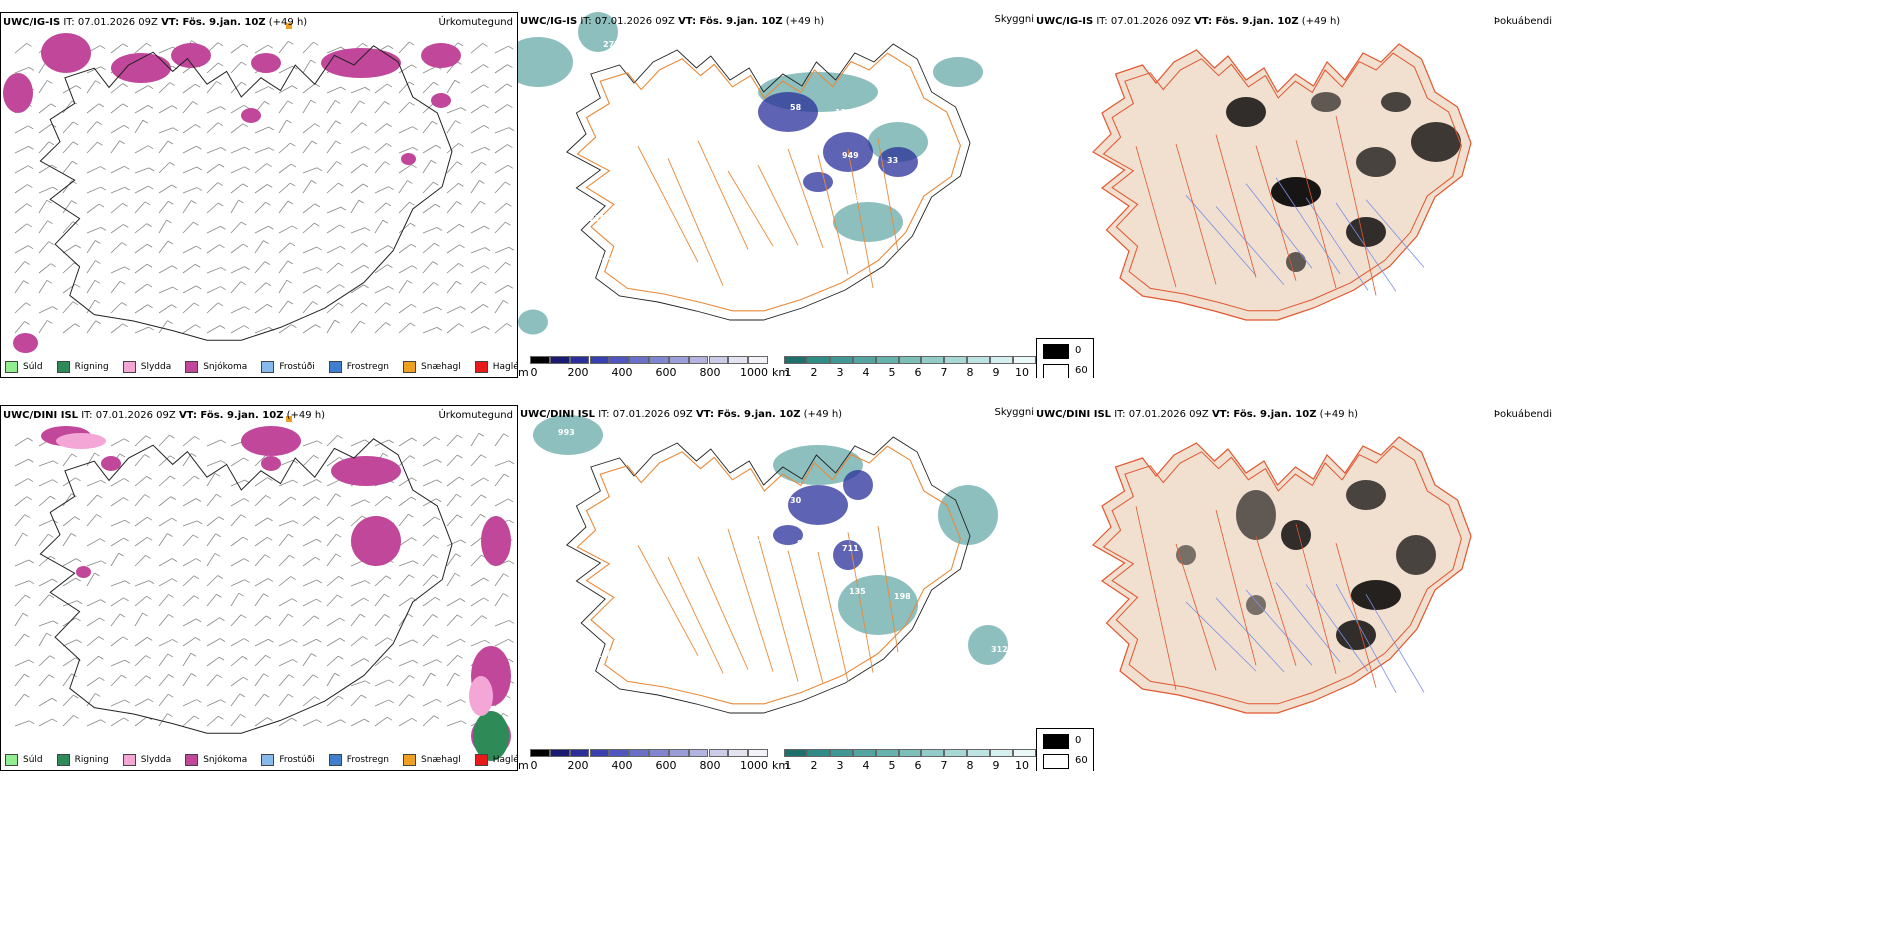 The width and height of the screenshot is (1900, 950). What do you see at coordinates (970, 372) in the screenshot?
I see `colorbar-tick: 8` at bounding box center [970, 372].